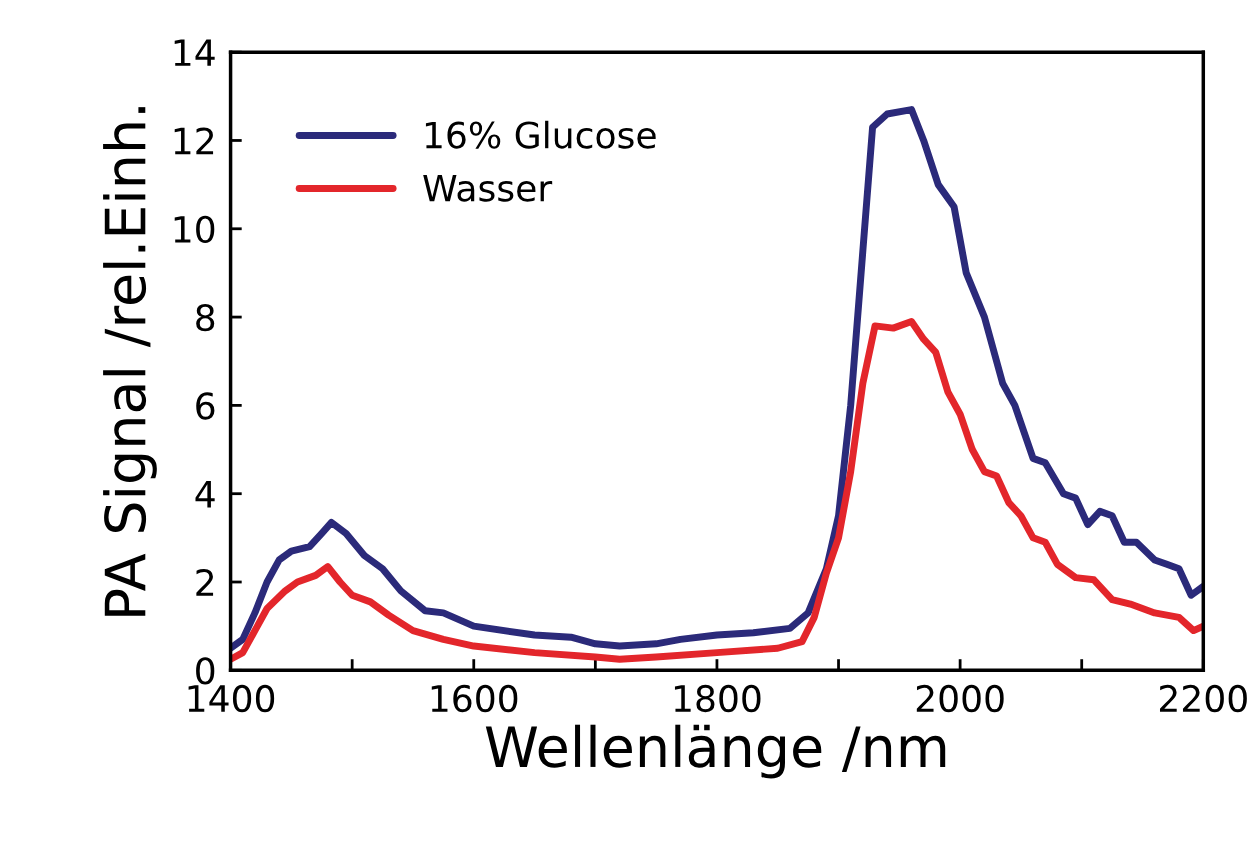 This screenshot has width=1260, height=855. What do you see at coordinates (205, 671) in the screenshot?
I see `y-tick-label: 0` at bounding box center [205, 671].